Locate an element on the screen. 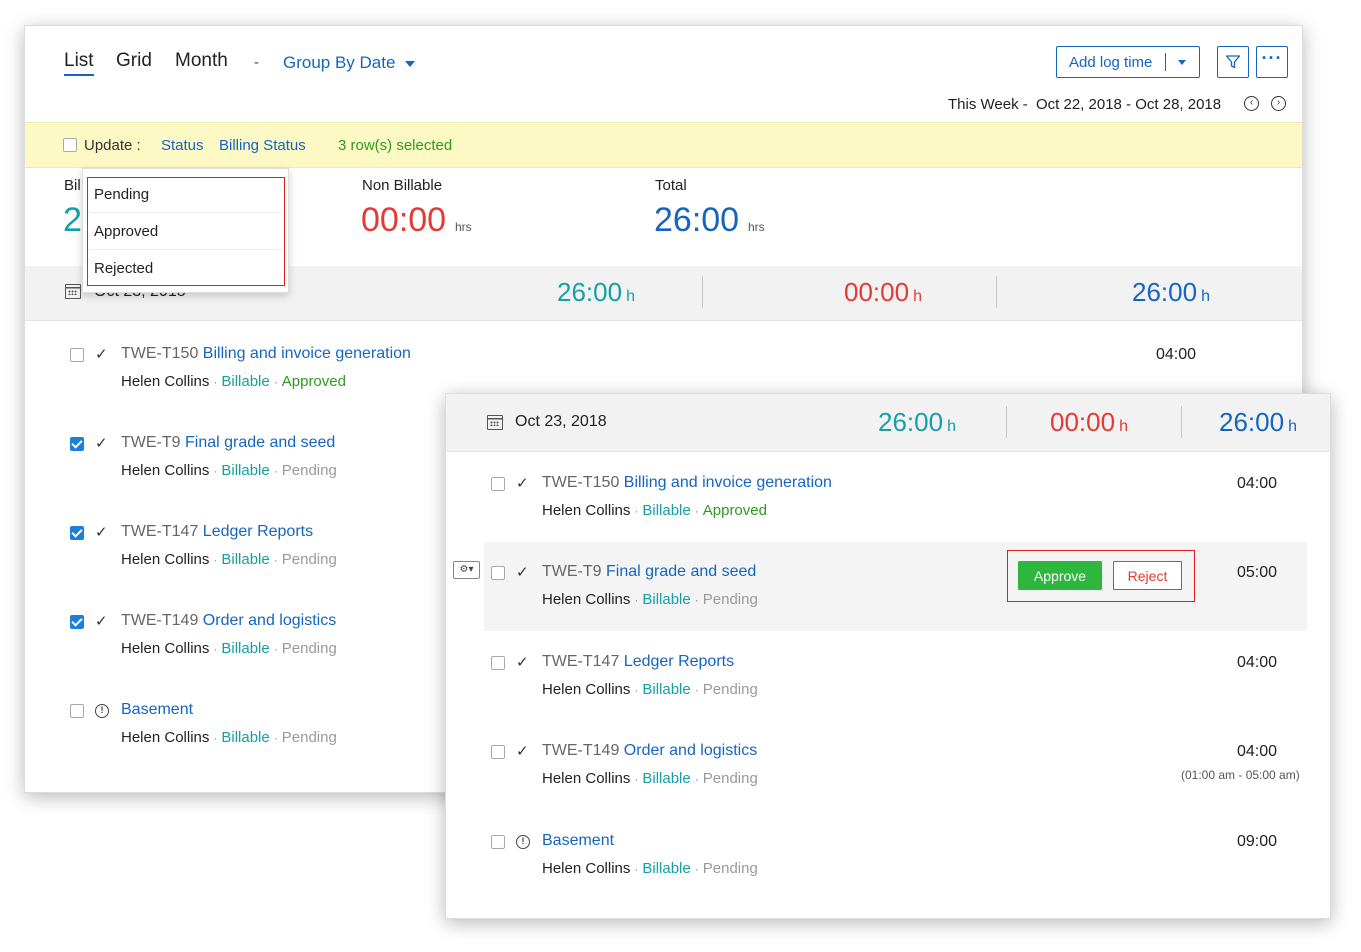 Image resolution: width=1361 pixels, height=952 pixels. update-label: Update : is located at coordinates (112, 145).